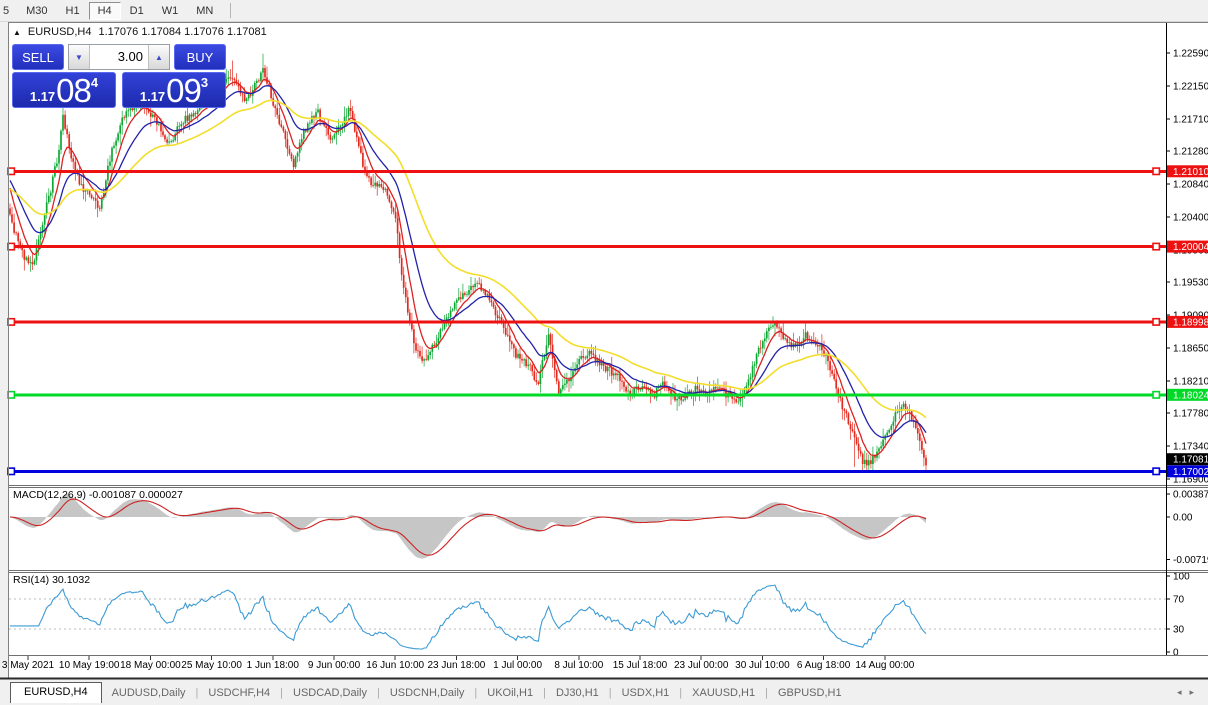 The image size is (1208, 705). I want to click on price-level-badge-label: 1.18998, so click(1190, 322).